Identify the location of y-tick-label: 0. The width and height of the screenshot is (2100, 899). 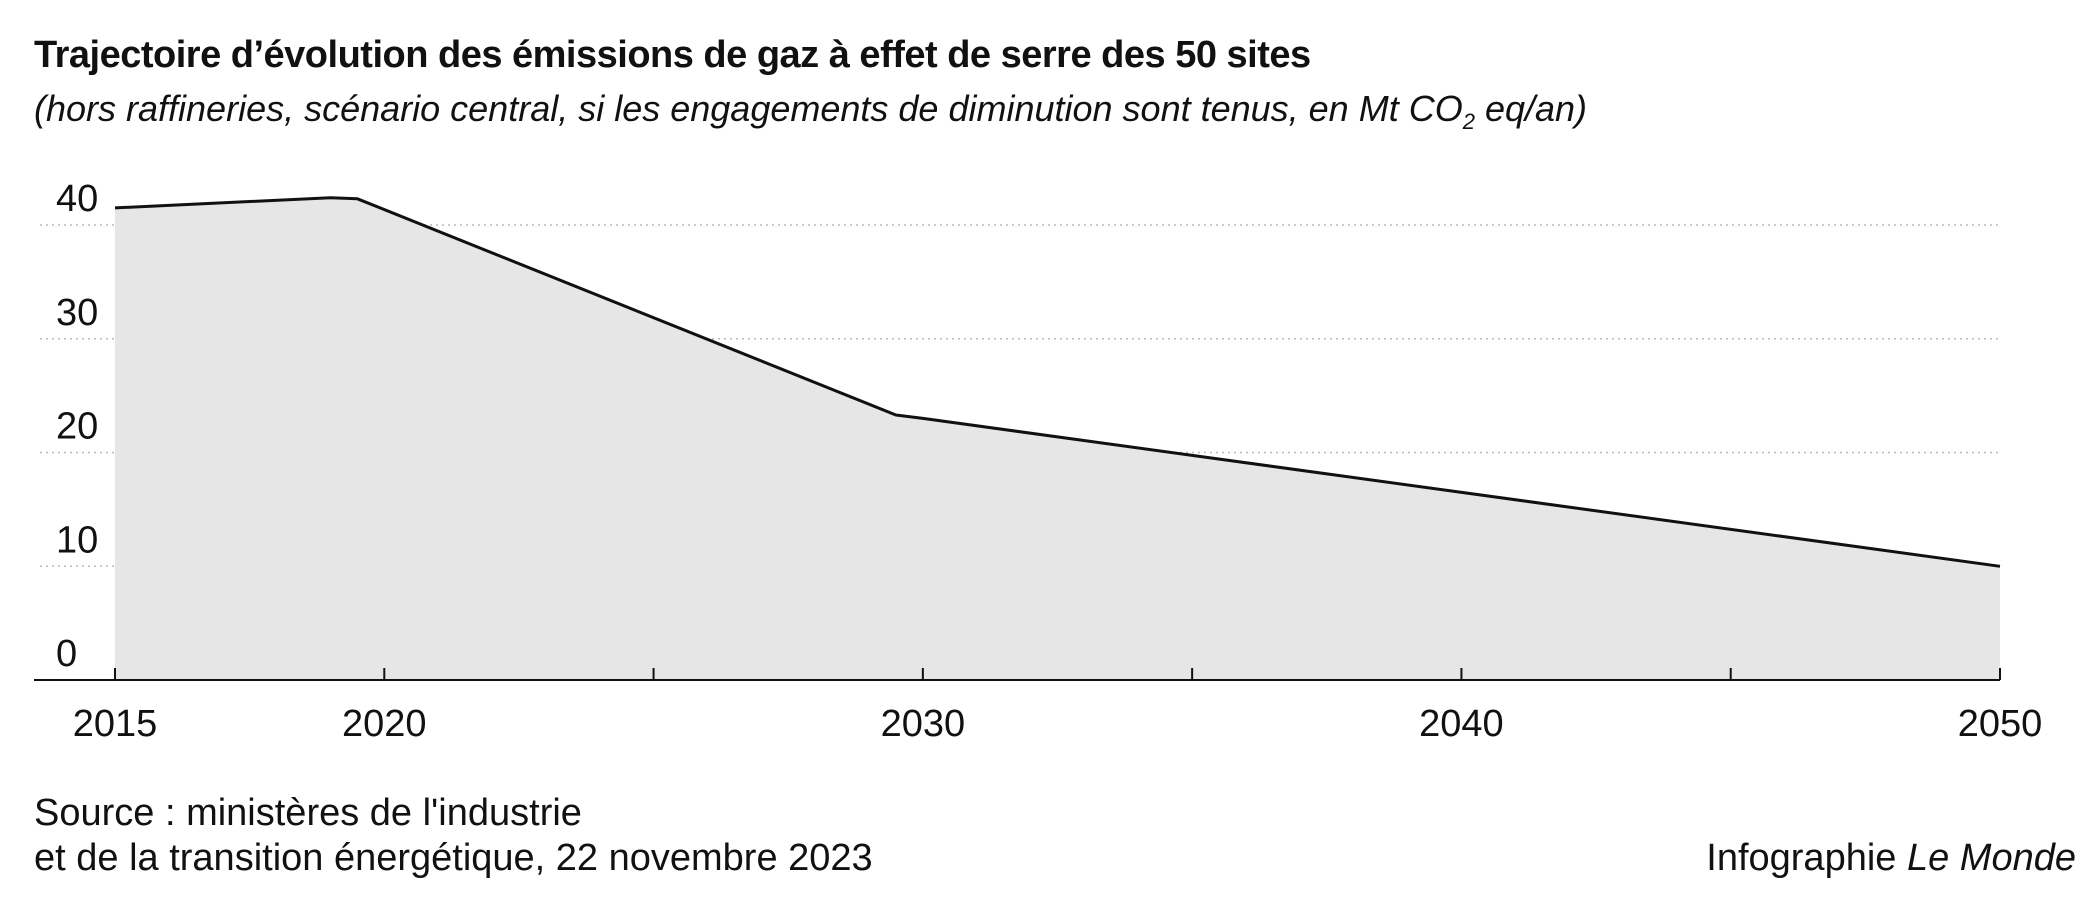
(66, 654).